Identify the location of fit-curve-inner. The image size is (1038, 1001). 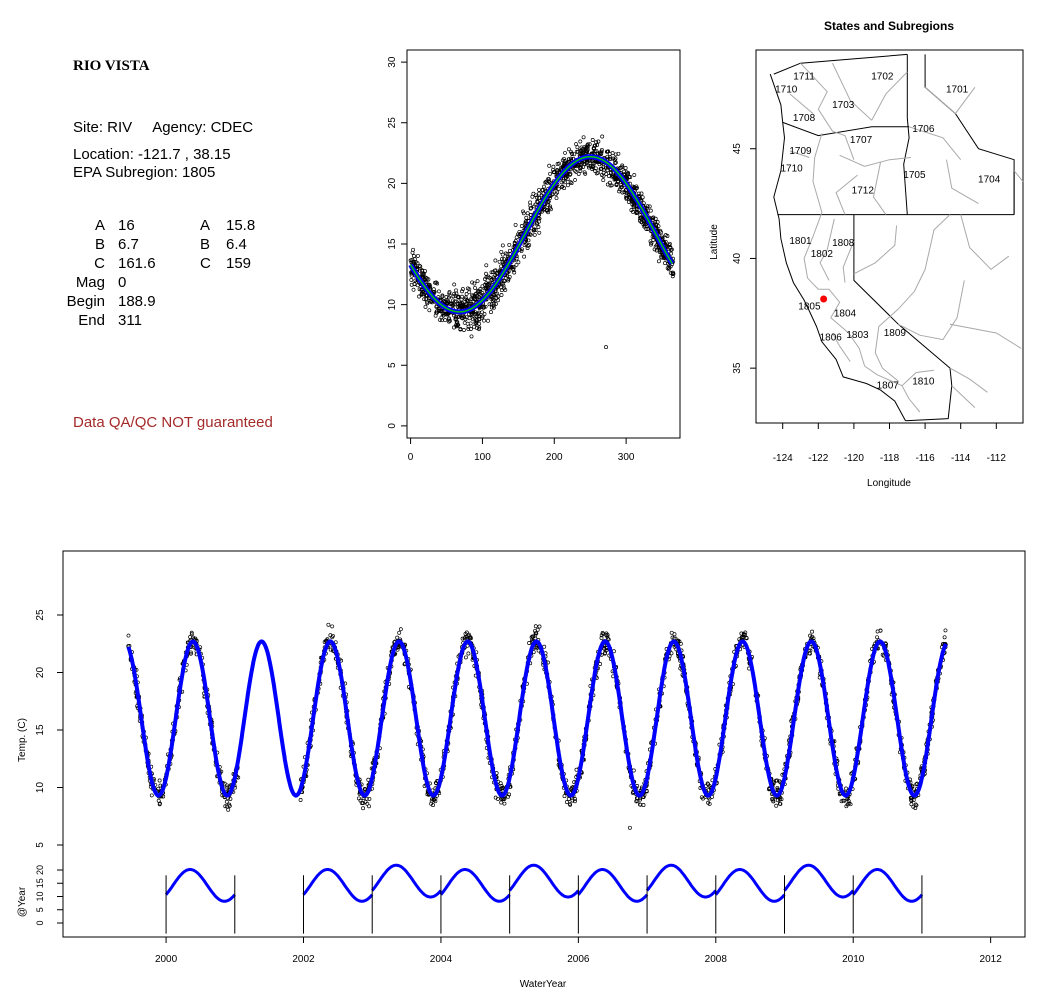
(541, 234).